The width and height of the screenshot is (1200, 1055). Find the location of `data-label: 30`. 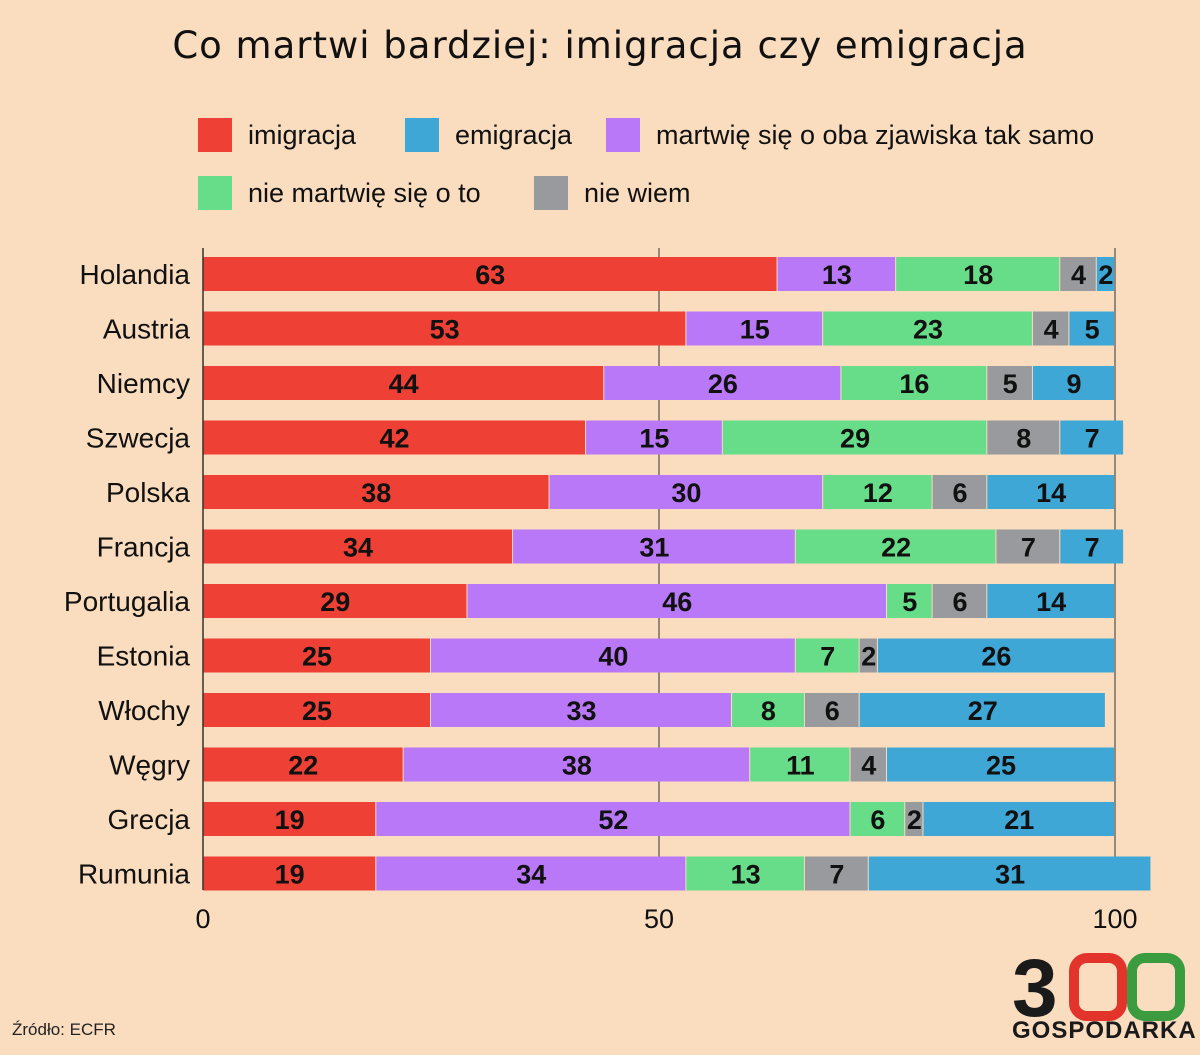

data-label: 30 is located at coordinates (686, 493).